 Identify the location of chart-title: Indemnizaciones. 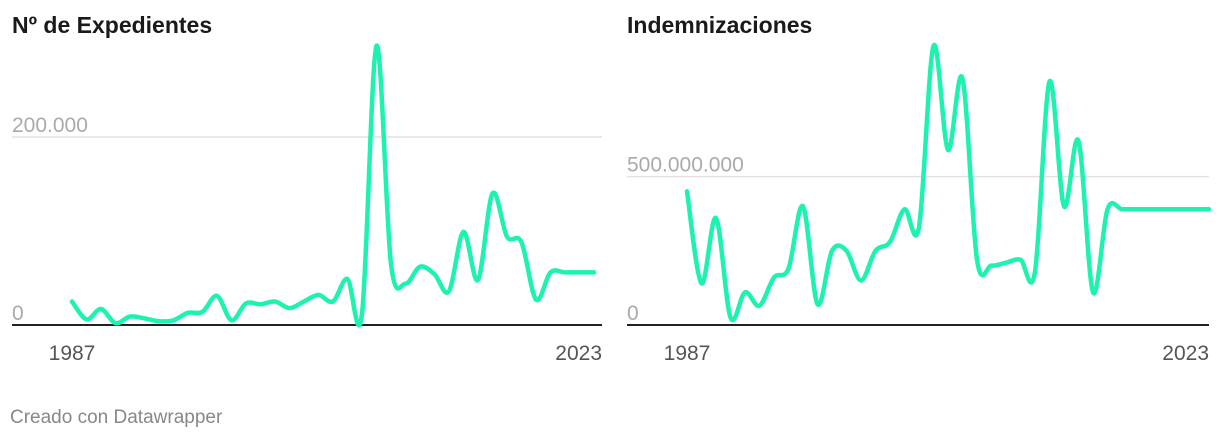
(720, 25).